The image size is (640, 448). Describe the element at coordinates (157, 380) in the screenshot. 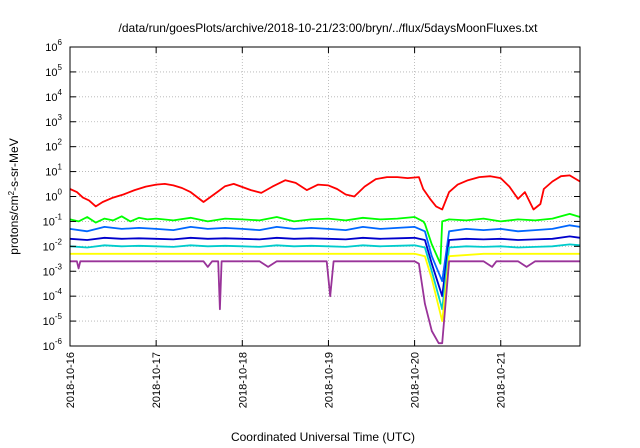

I see `x-tick-label: 2018-10-17` at that location.